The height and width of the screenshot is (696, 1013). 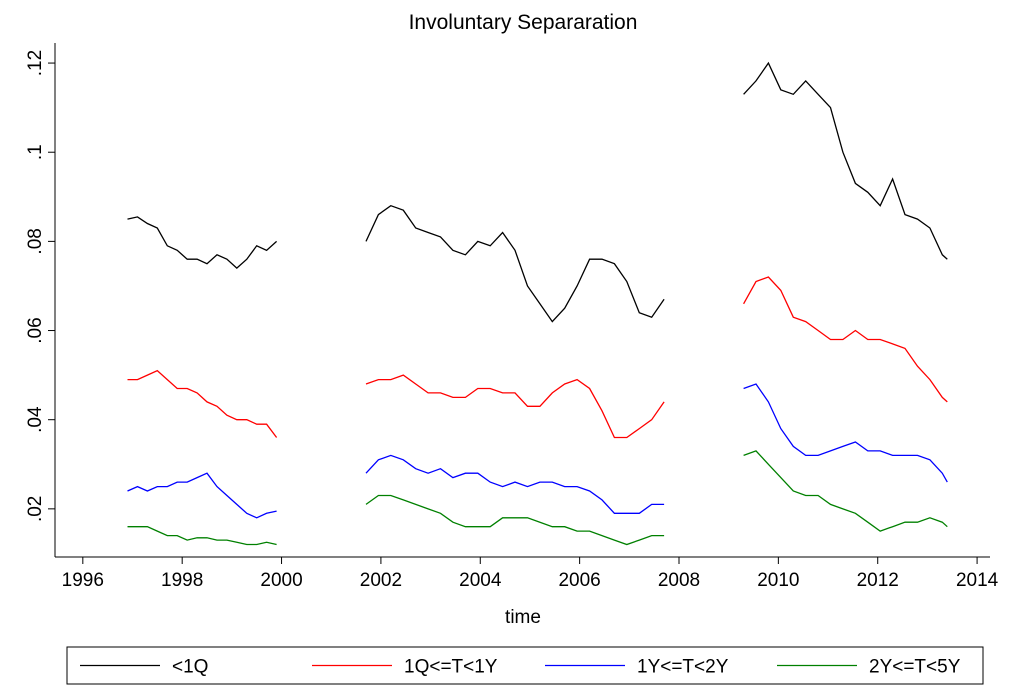 I want to click on x-tick-label: 1996, so click(x=83, y=580).